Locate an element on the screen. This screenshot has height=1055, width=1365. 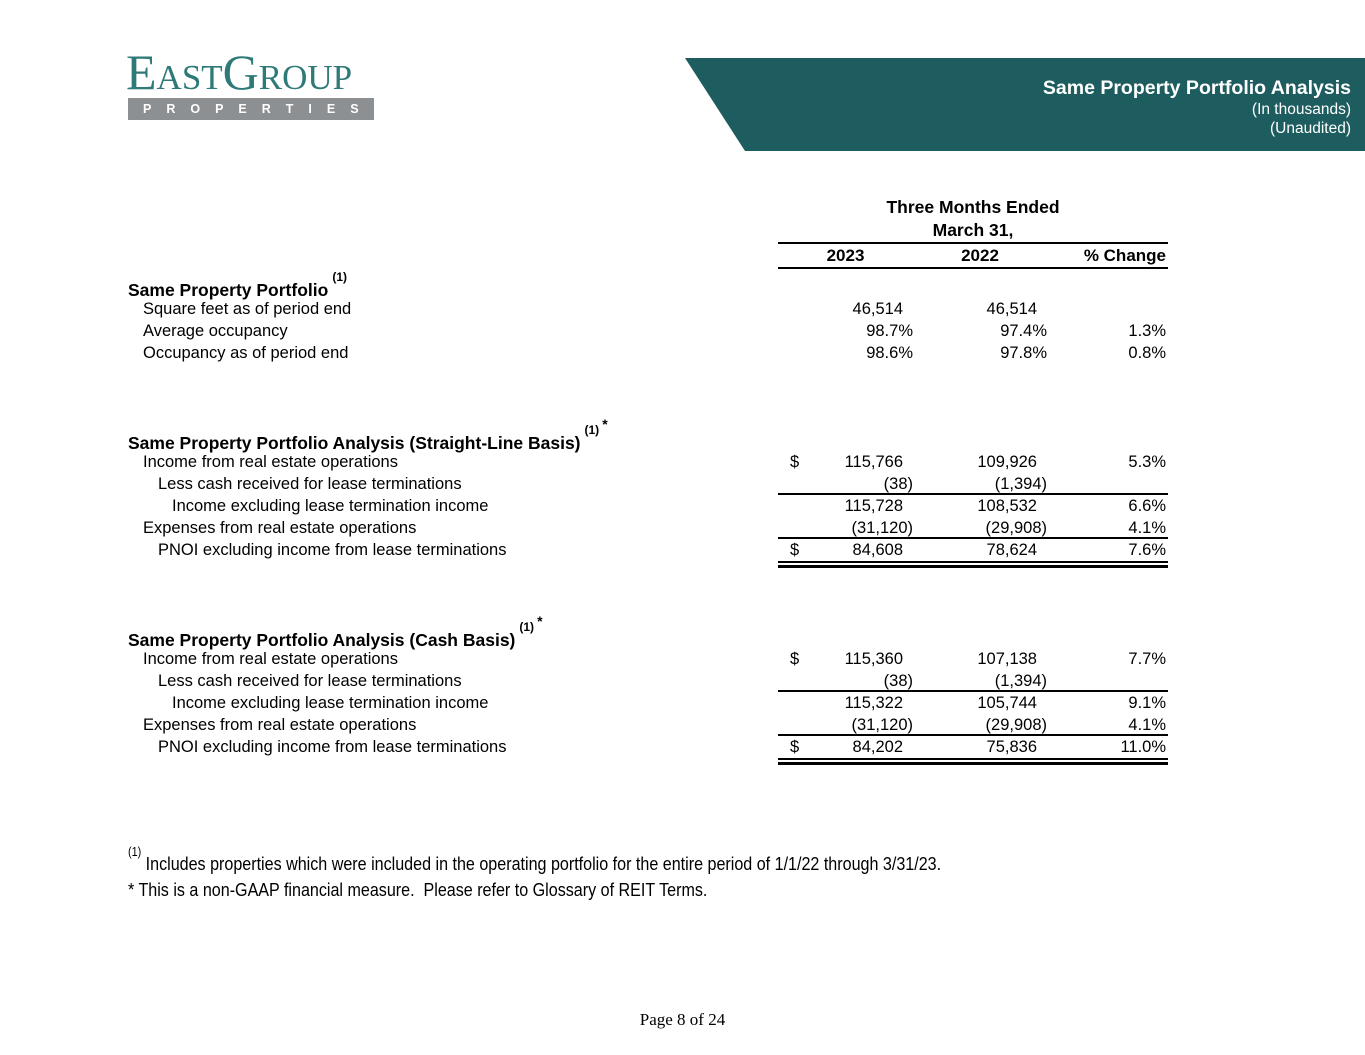
value-2022: 75,836 is located at coordinates (1011, 747).